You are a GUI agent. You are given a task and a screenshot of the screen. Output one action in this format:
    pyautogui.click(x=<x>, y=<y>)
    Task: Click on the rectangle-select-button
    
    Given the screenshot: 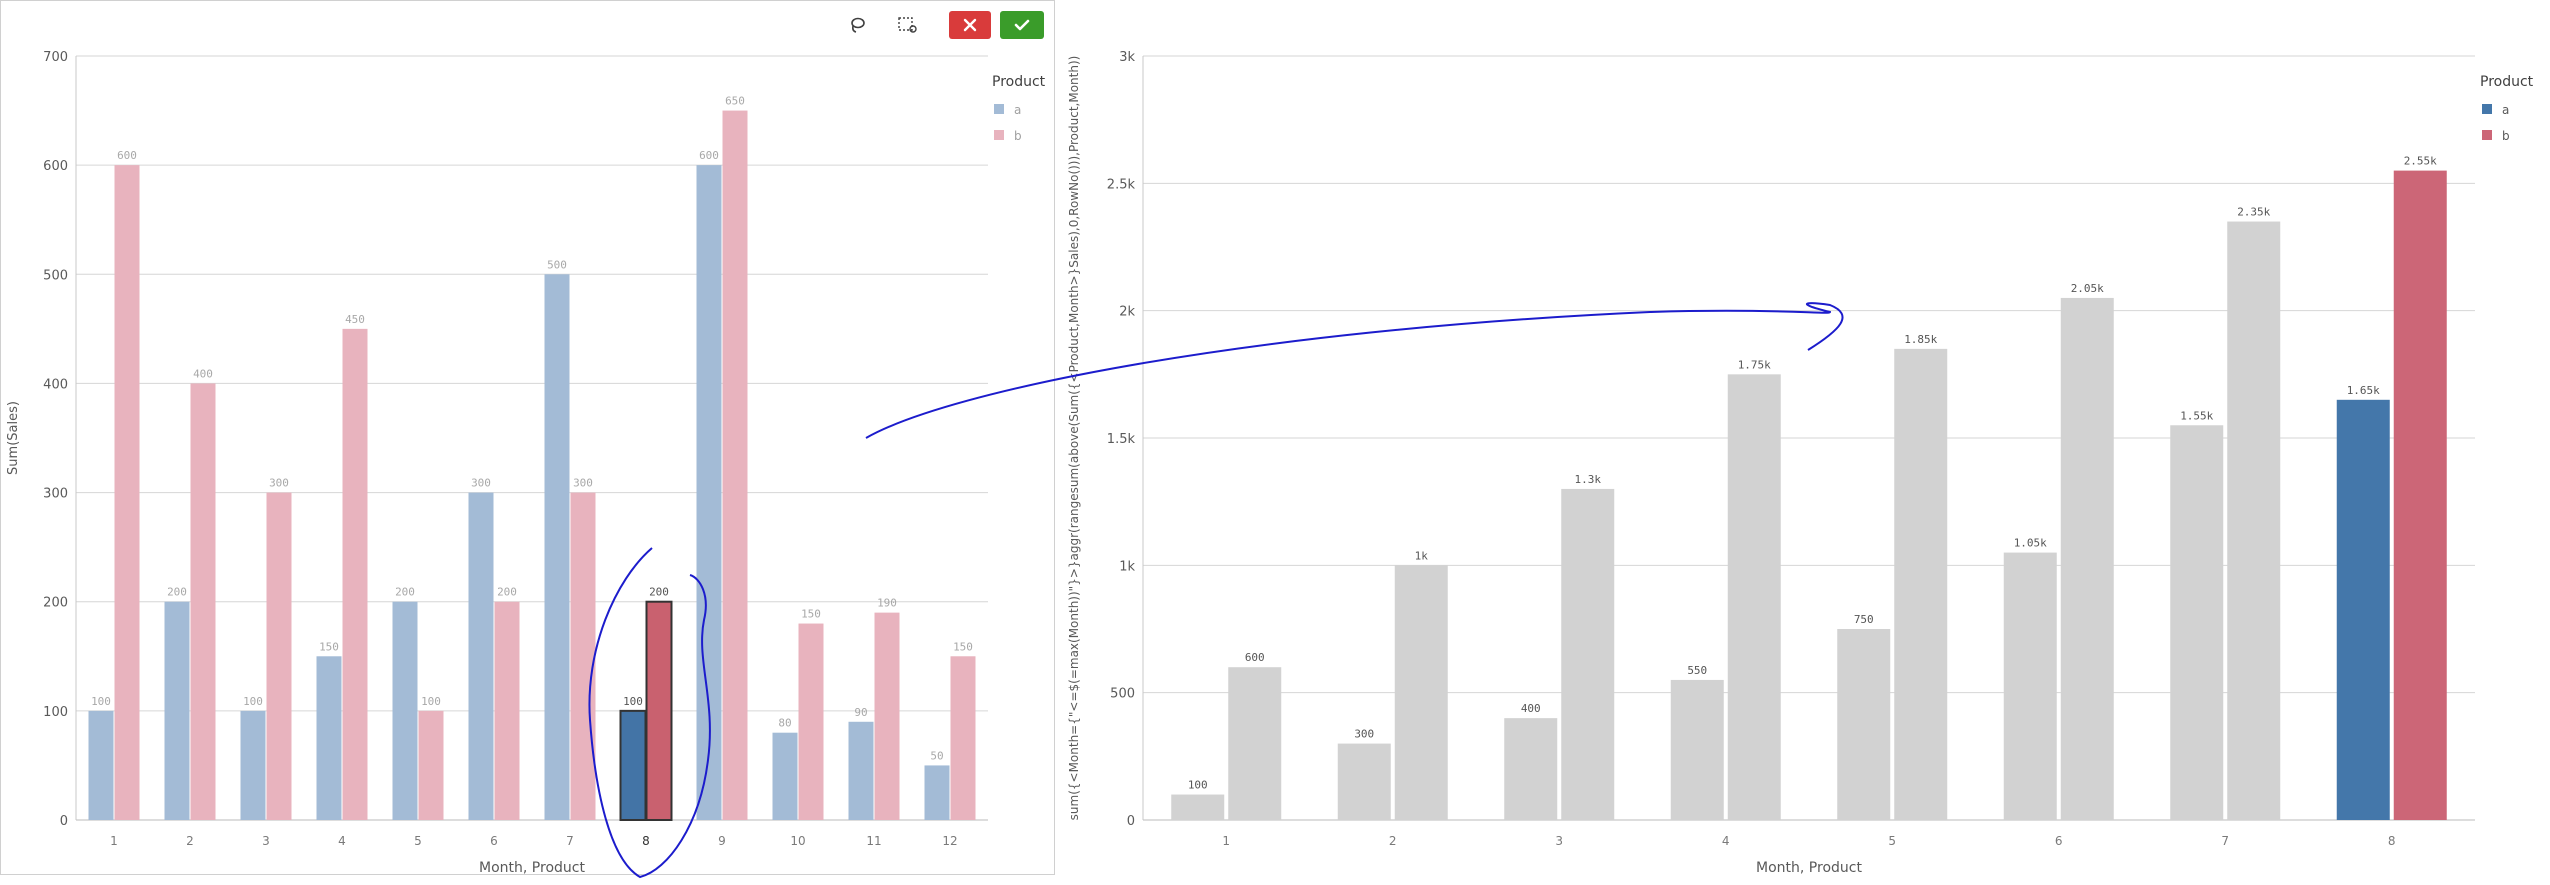 What is the action you would take?
    pyautogui.click(x=908, y=25)
    